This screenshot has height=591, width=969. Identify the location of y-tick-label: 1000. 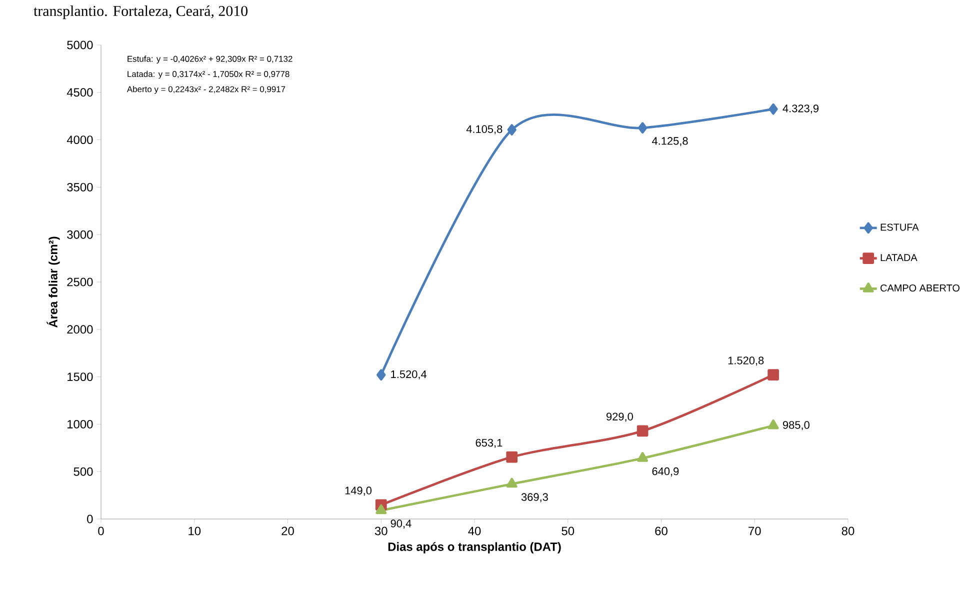
(80, 424).